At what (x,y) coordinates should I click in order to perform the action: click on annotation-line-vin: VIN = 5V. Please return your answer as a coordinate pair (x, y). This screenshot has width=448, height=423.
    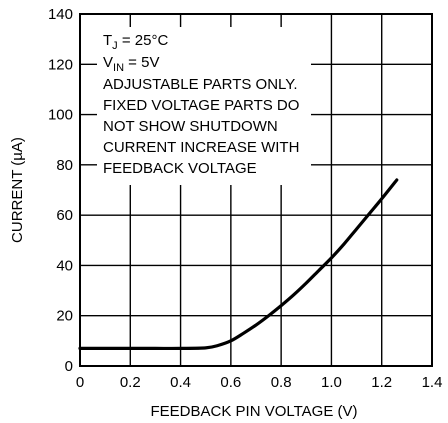
    Looking at the image, I should click on (131, 64).